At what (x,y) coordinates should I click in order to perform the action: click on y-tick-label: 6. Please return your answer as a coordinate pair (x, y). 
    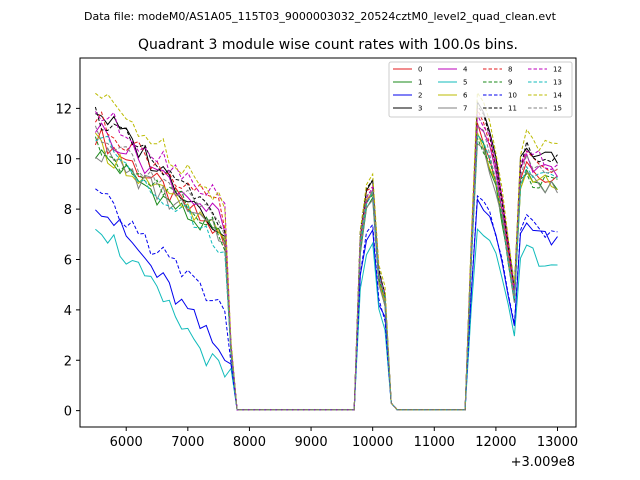
    Looking at the image, I should click on (68, 261).